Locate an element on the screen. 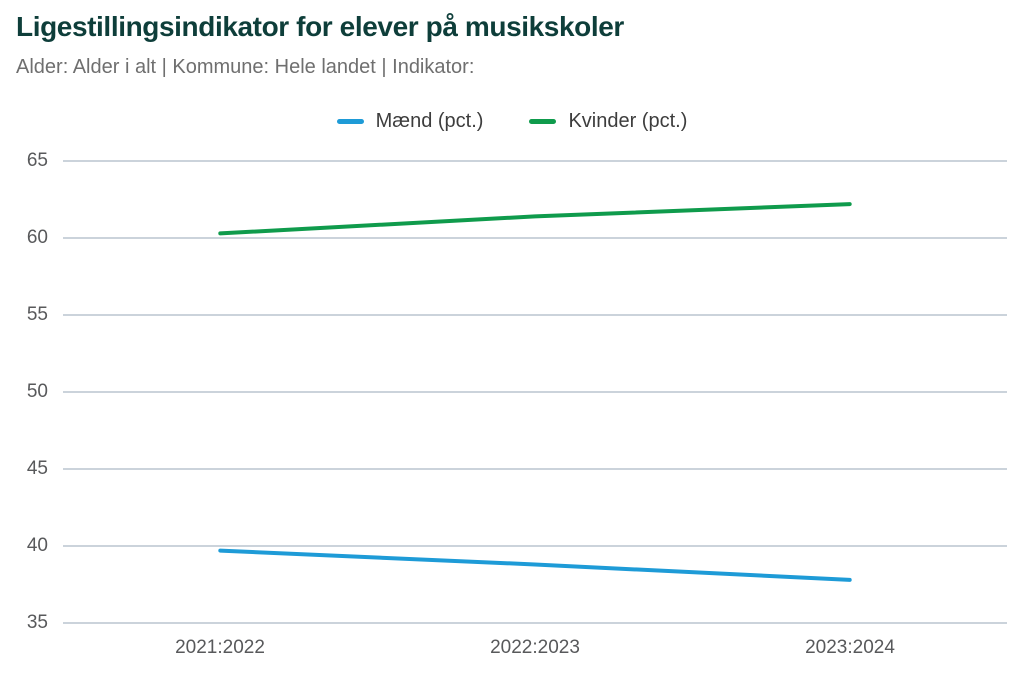 The height and width of the screenshot is (683, 1024). y-tick-label-35: 35 is located at coordinates (37, 622).